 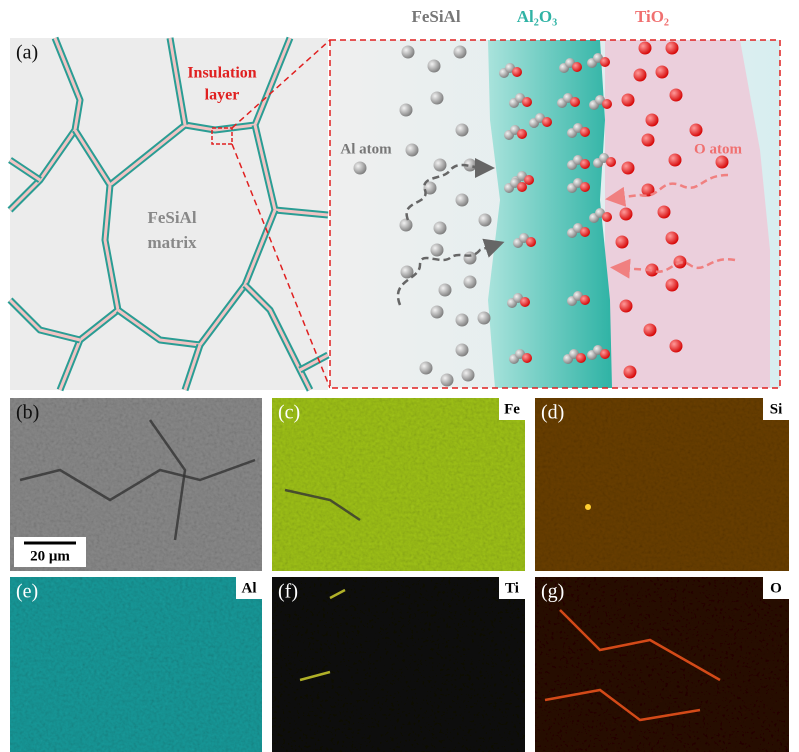 I want to click on panel-label: (a), so click(x=27, y=53).